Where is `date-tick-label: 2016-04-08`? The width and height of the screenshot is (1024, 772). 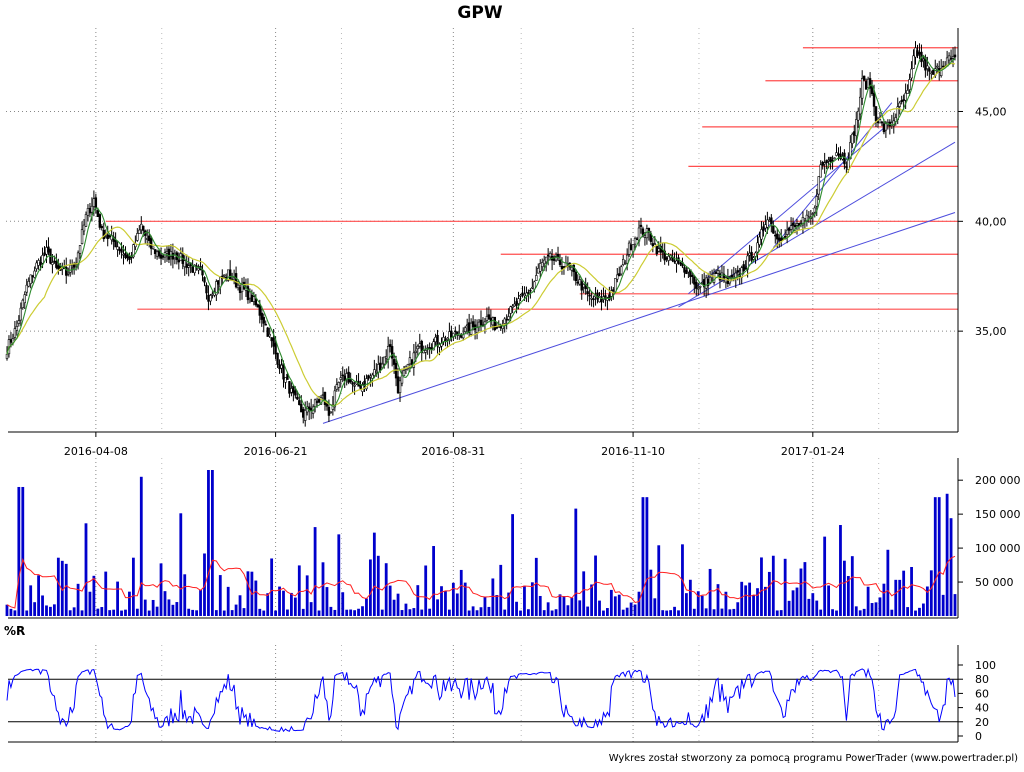
date-tick-label: 2016-04-08 is located at coordinates (96, 451).